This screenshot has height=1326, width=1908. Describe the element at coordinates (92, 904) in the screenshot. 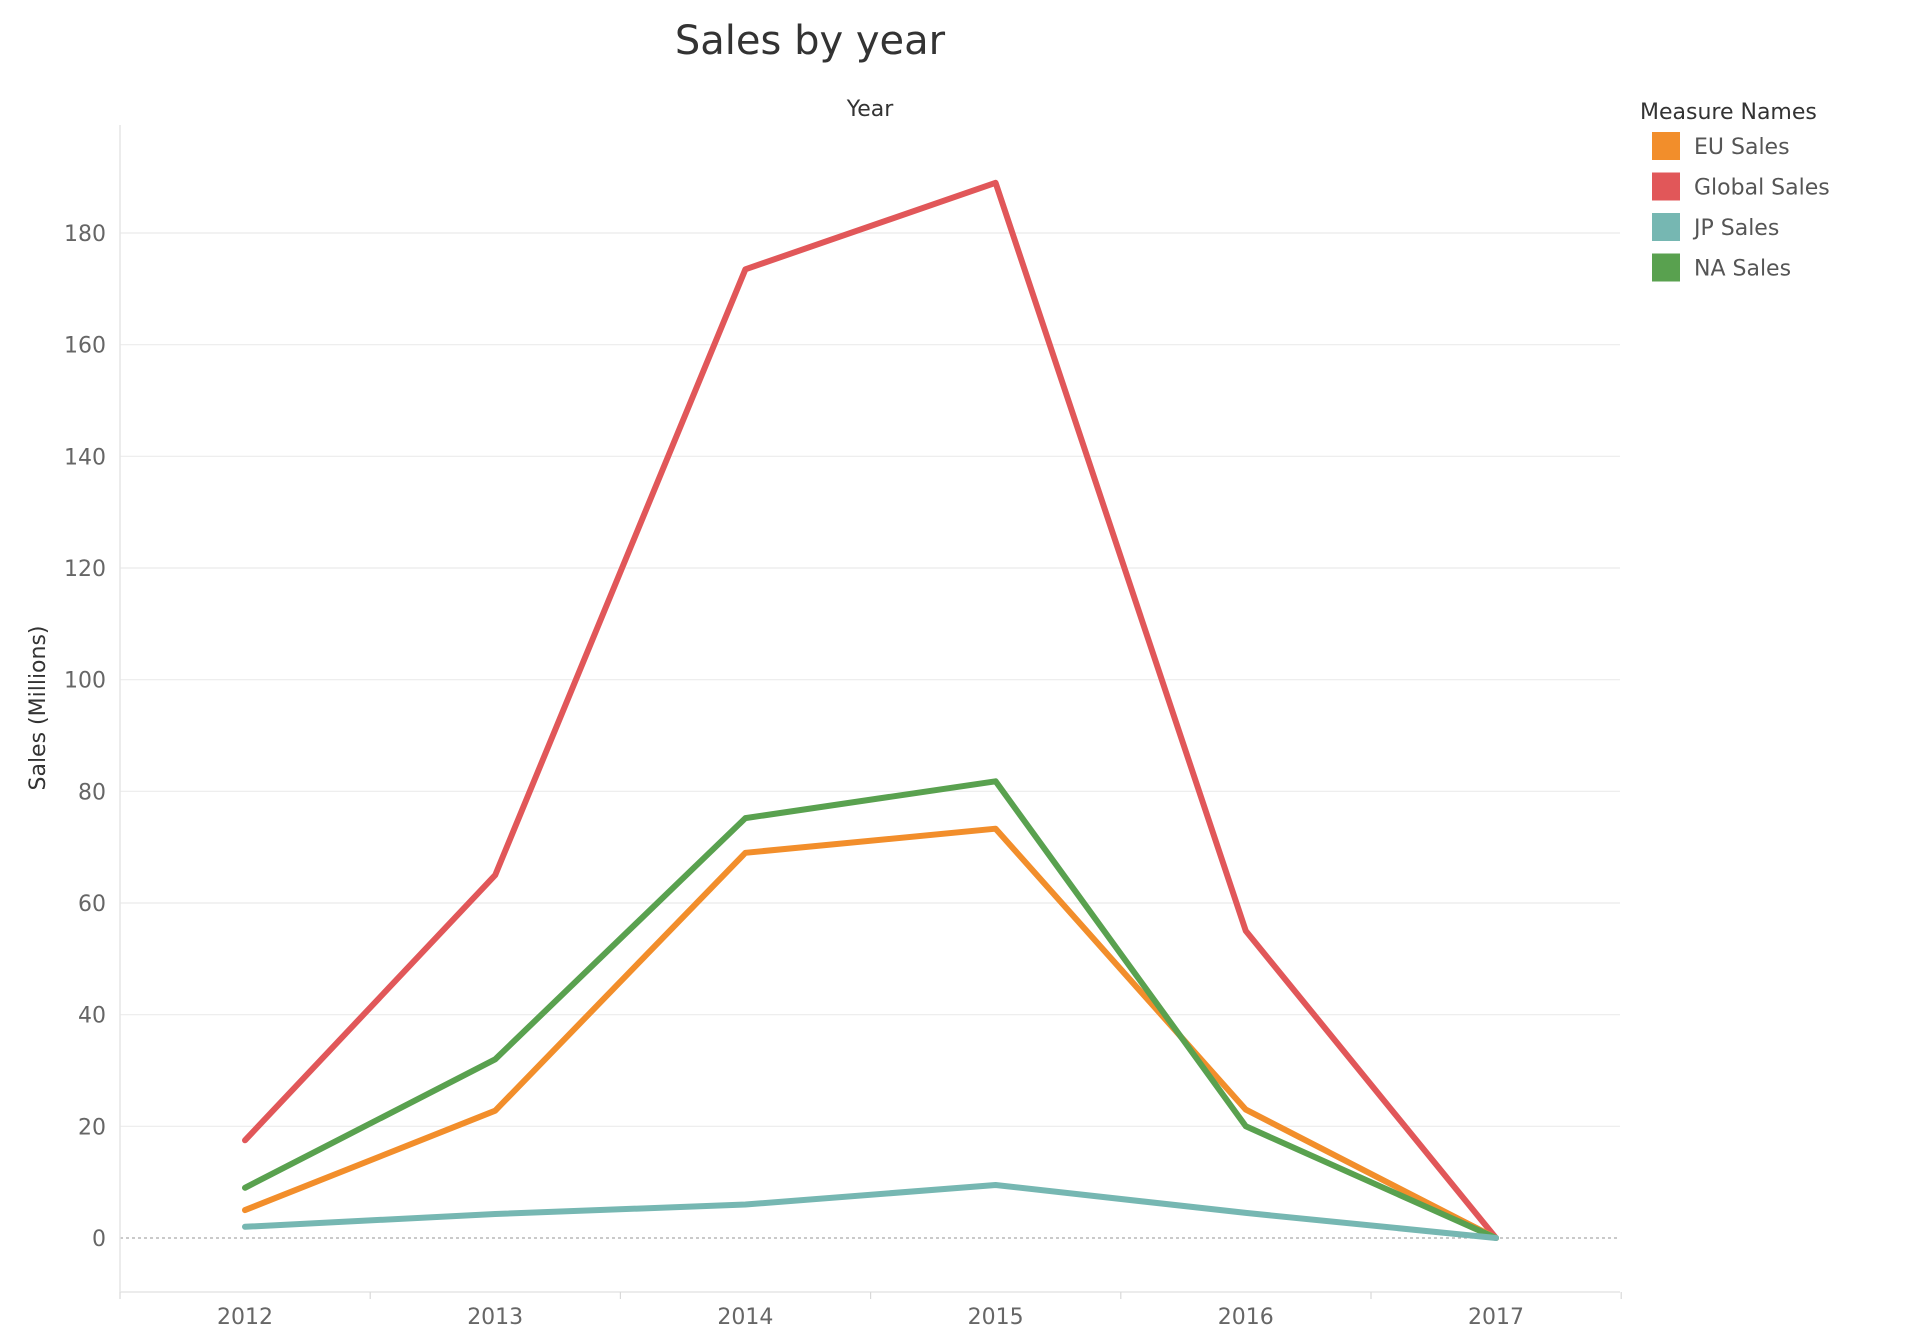

I see `y-tick-label: 60` at that location.